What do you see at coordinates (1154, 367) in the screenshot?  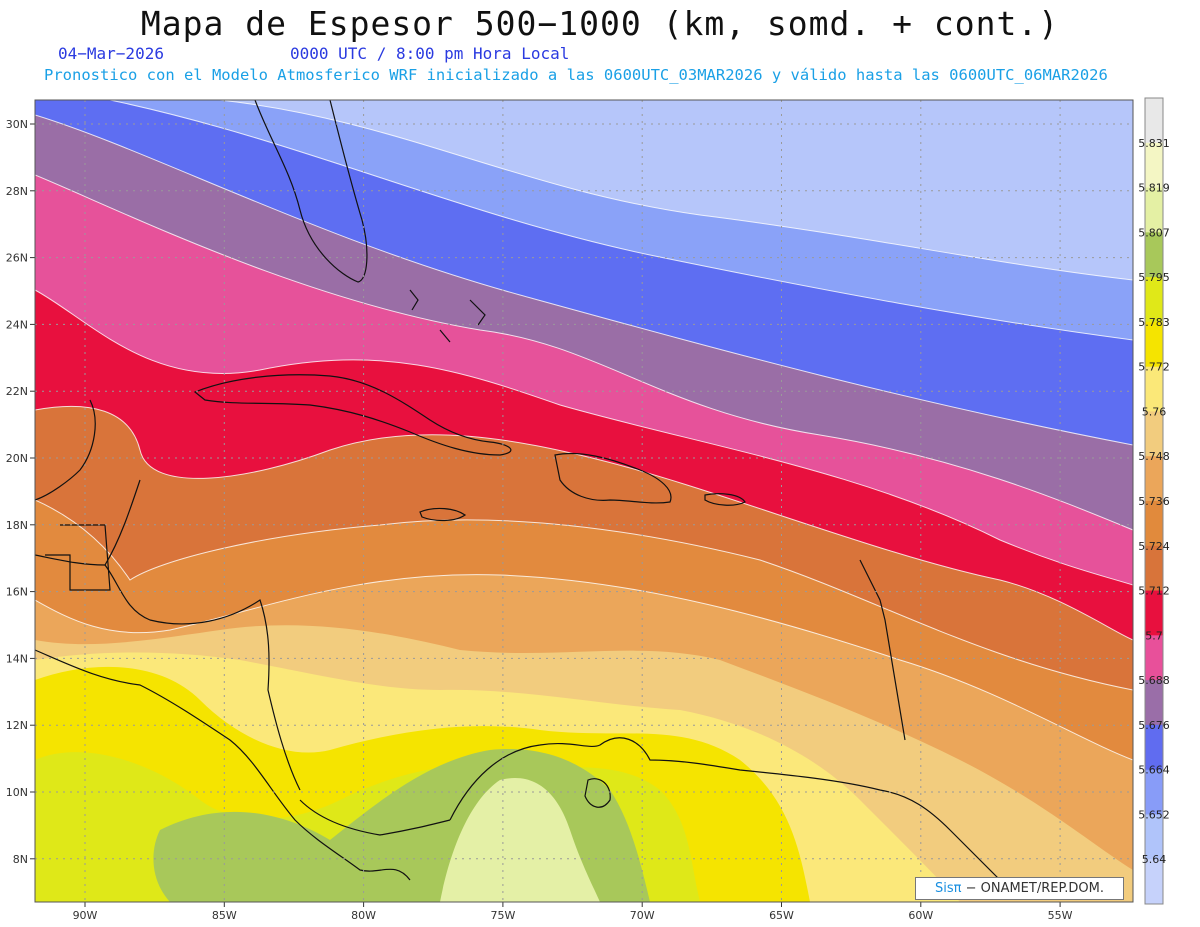 I see `colorbar-label: 5.772` at bounding box center [1154, 367].